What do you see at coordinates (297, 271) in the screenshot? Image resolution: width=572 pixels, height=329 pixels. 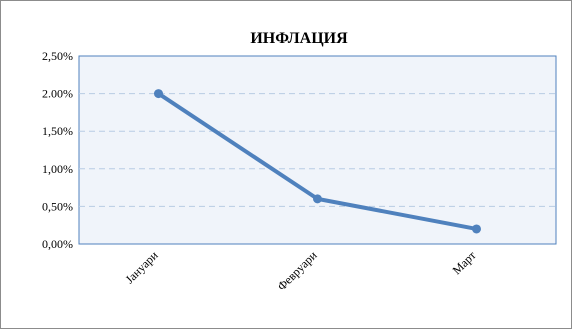 I see `x-tick-label: Февруари` at bounding box center [297, 271].